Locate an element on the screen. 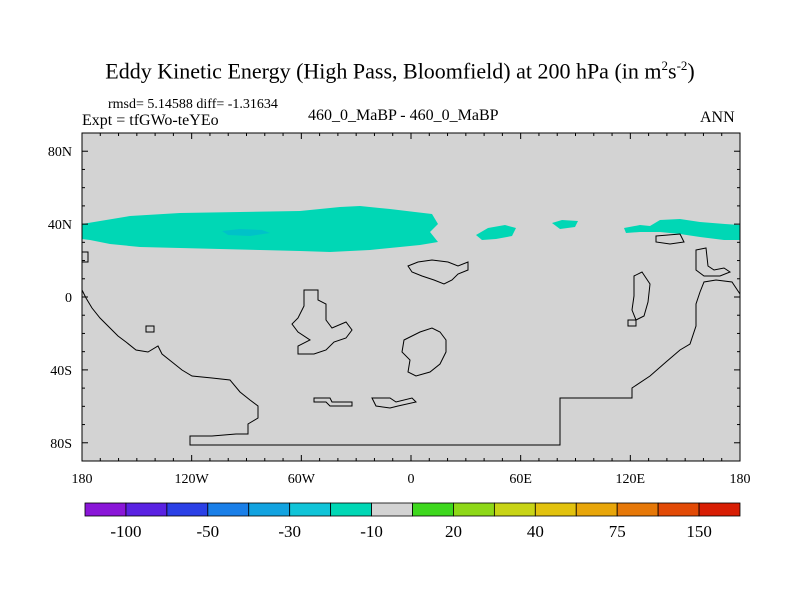 Image resolution: width=800 pixels, height=600 pixels. colorbar-label: -10 is located at coordinates (371, 531).